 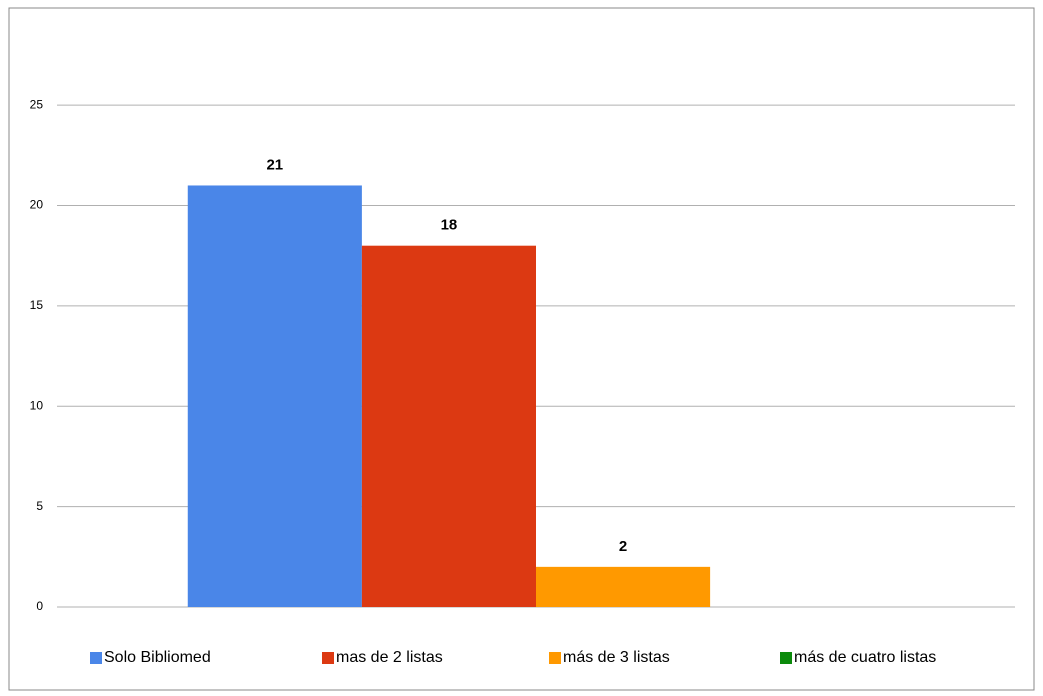 What do you see at coordinates (623, 546) in the screenshot?
I see `data-label: 2` at bounding box center [623, 546].